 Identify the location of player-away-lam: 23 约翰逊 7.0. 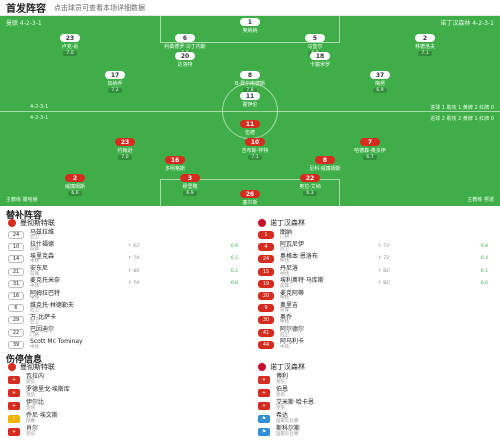
(125, 149).